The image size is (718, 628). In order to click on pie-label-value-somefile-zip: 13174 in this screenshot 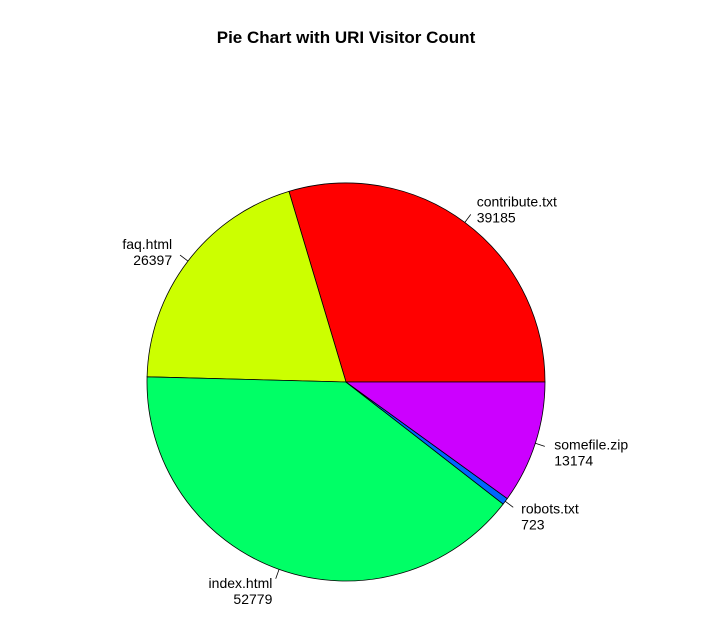, I will do `click(573, 460)`.